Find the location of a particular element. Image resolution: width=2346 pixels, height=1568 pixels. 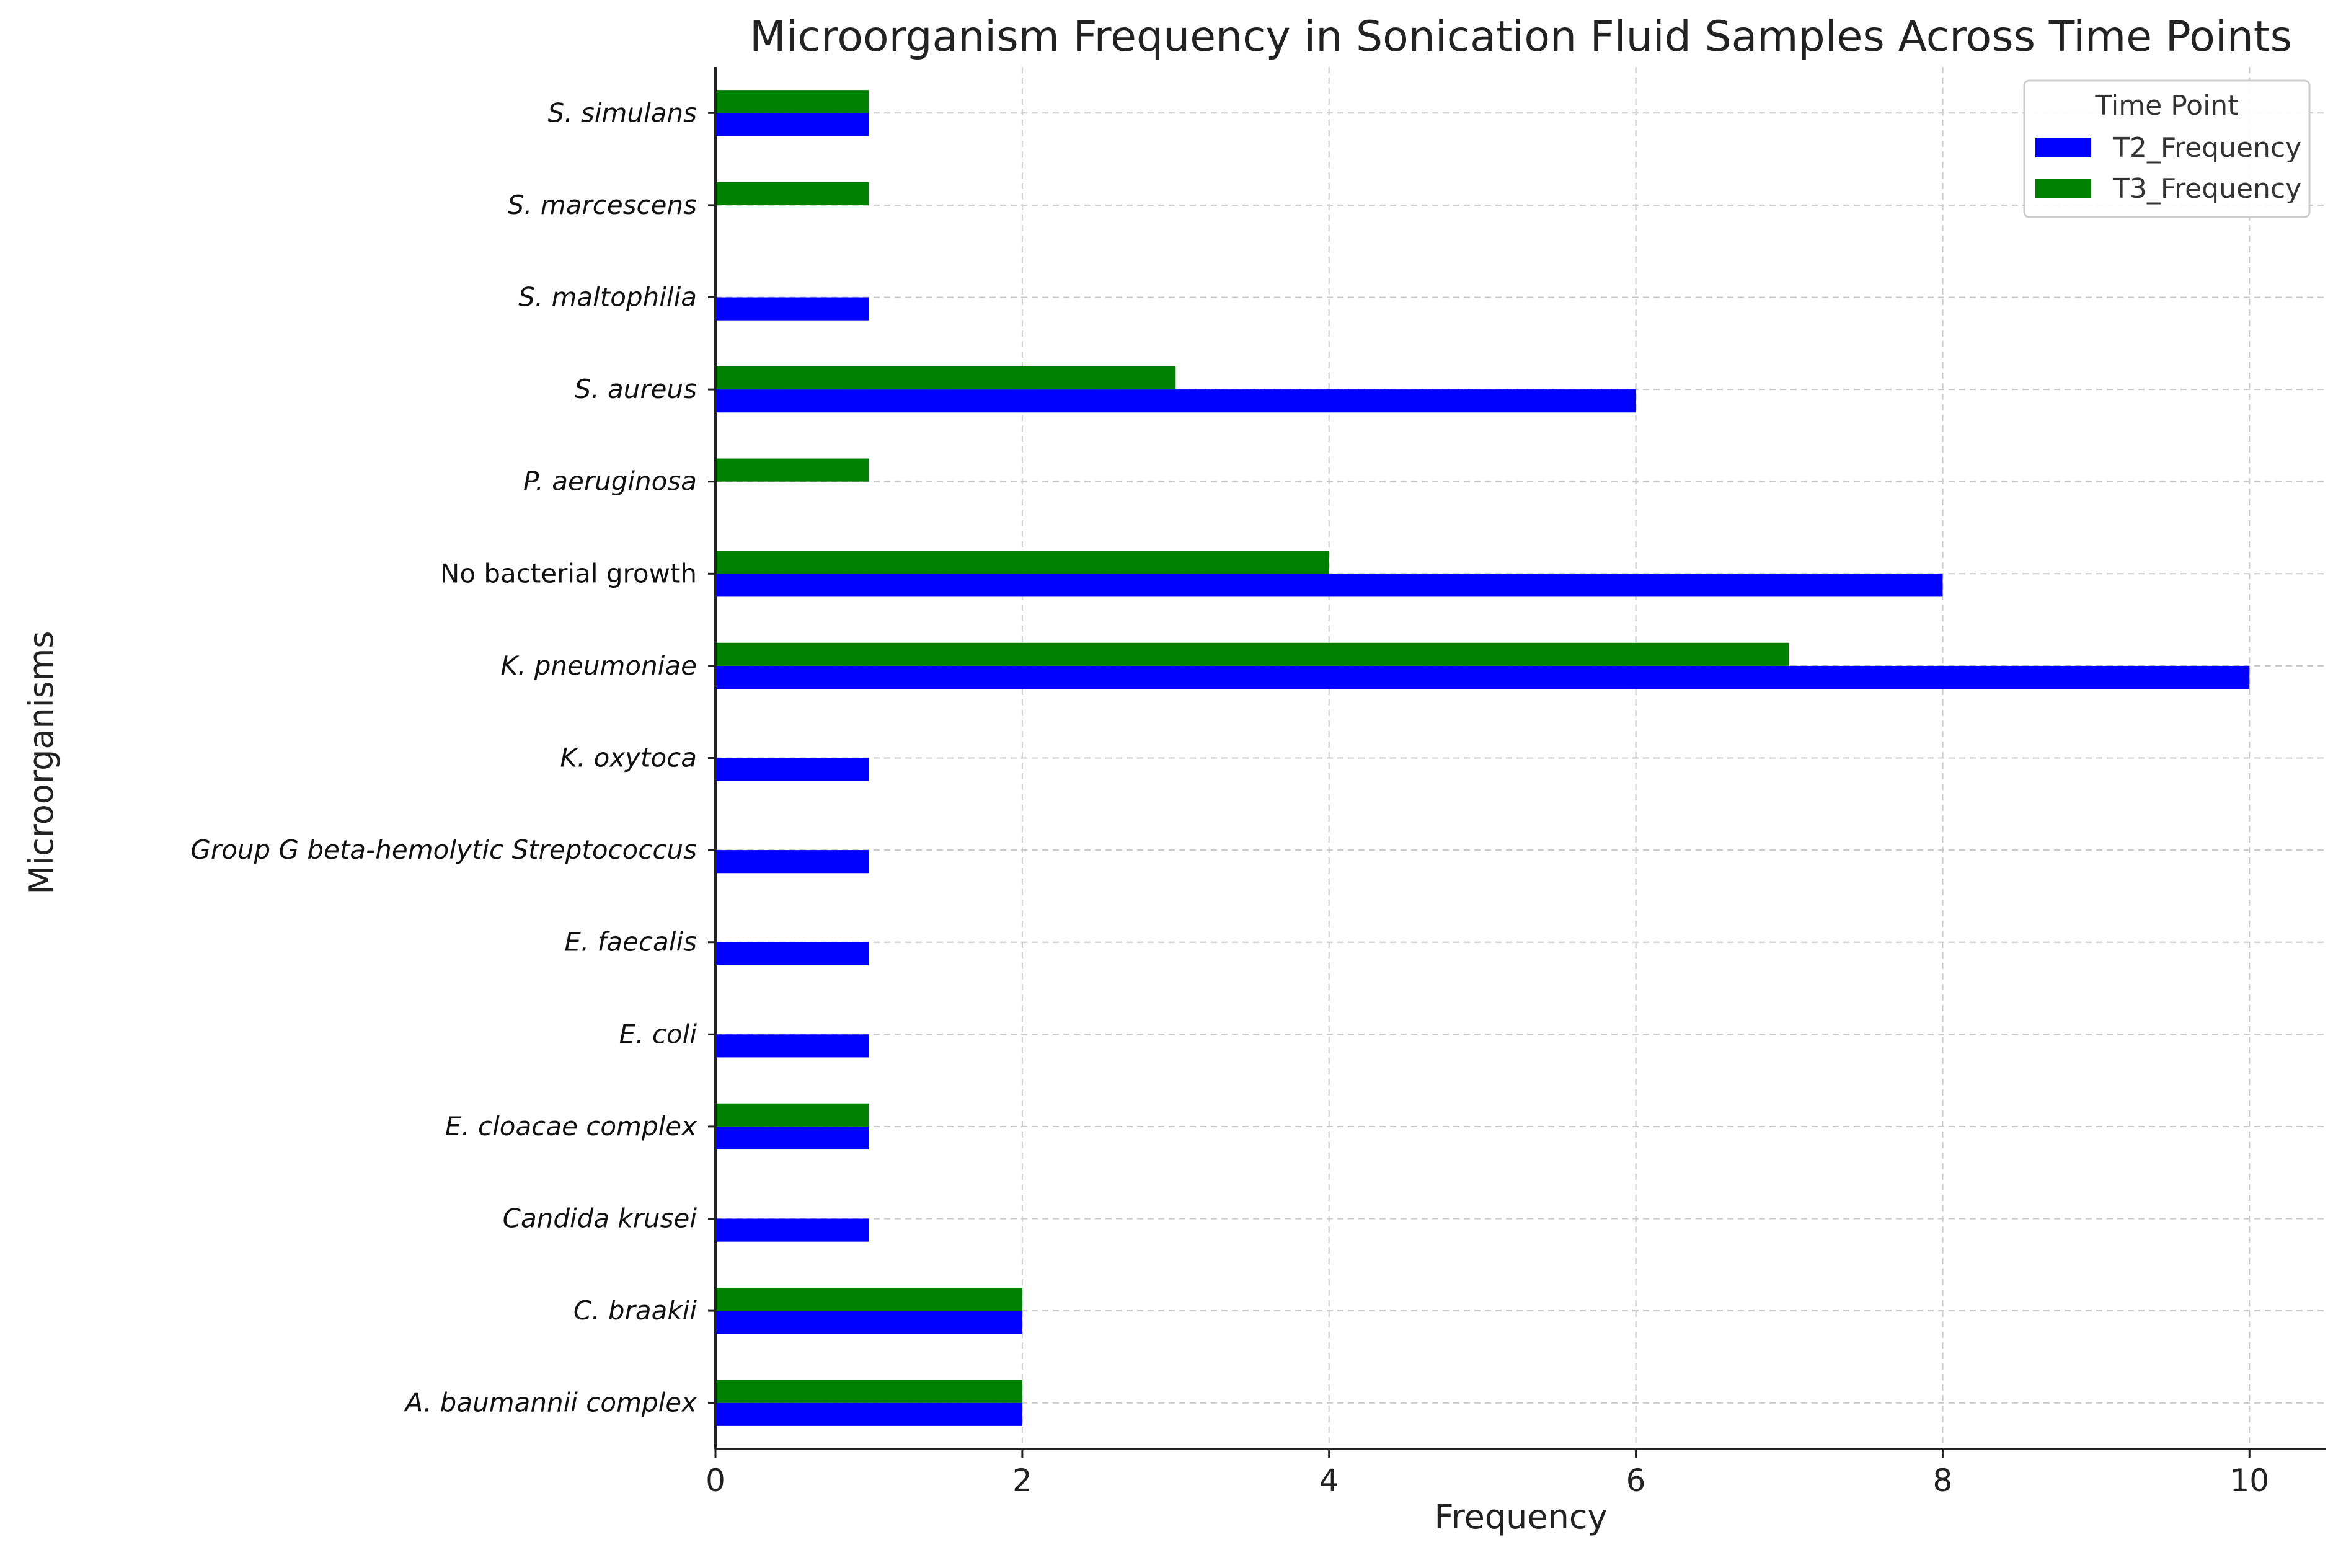

y-tick-label: E. coli is located at coordinates (658, 1034).